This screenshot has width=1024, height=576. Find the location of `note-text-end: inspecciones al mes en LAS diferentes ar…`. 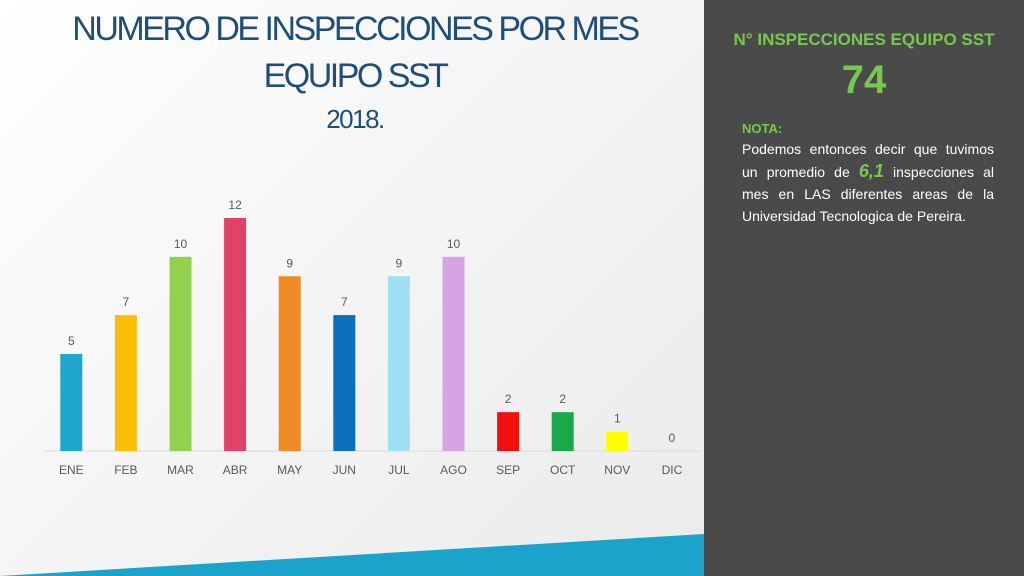

note-text-end: inspecciones al mes en LAS diferentes ar… is located at coordinates (868, 194).